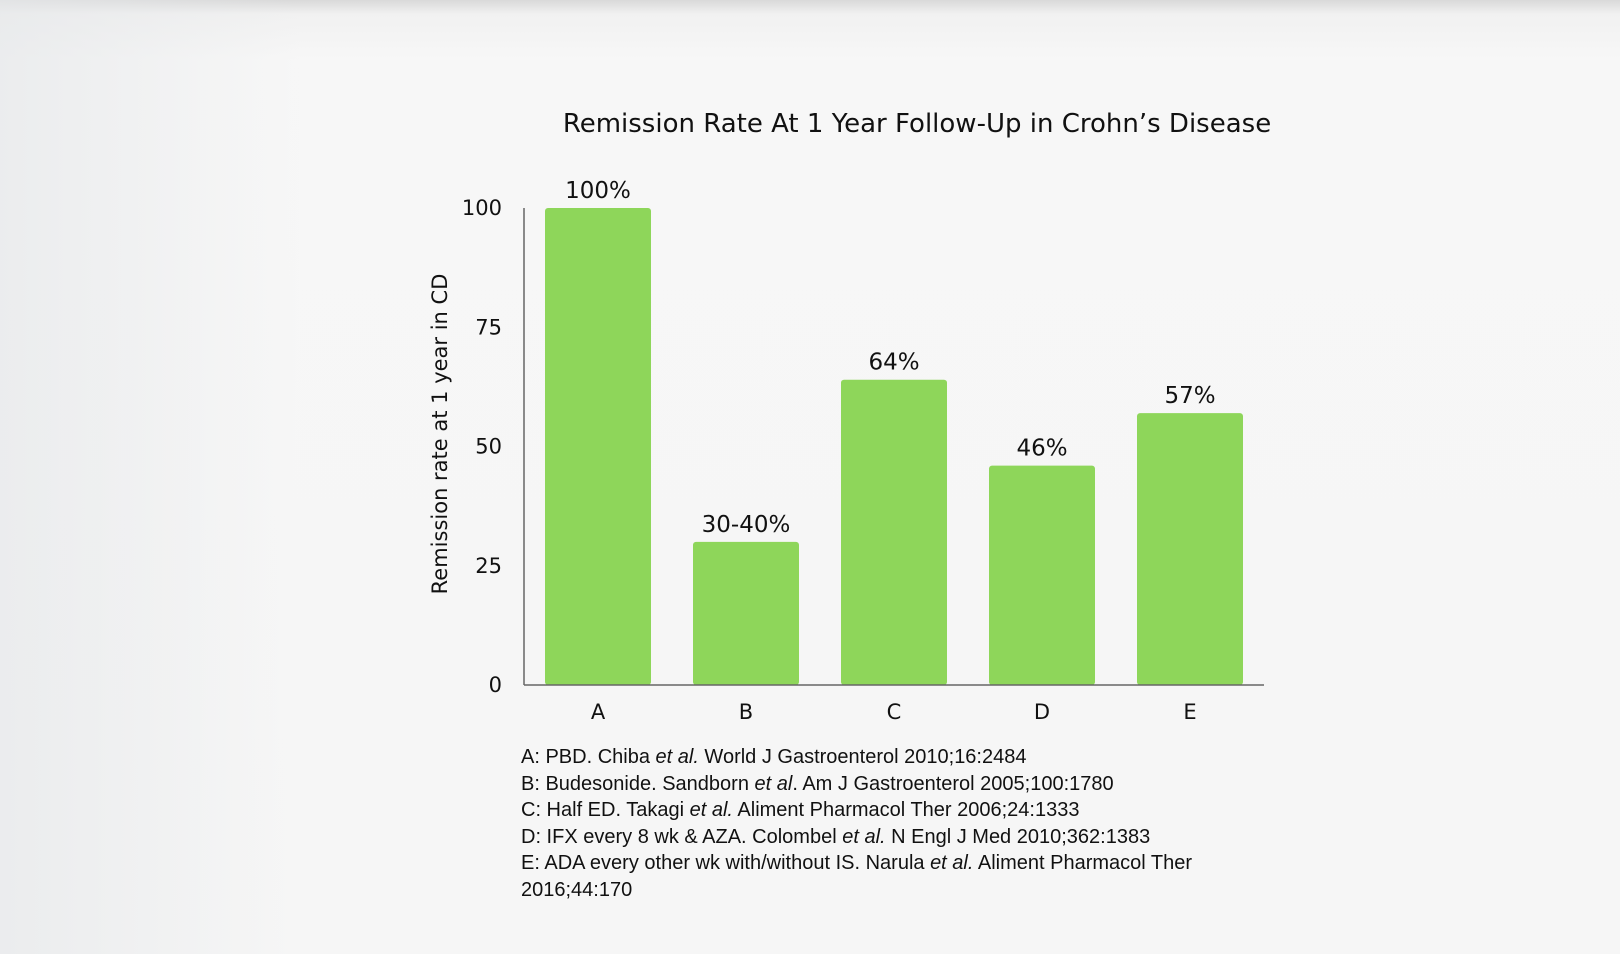 This screenshot has height=954, width=1620. I want to click on y-tick-label: 50, so click(488, 447).